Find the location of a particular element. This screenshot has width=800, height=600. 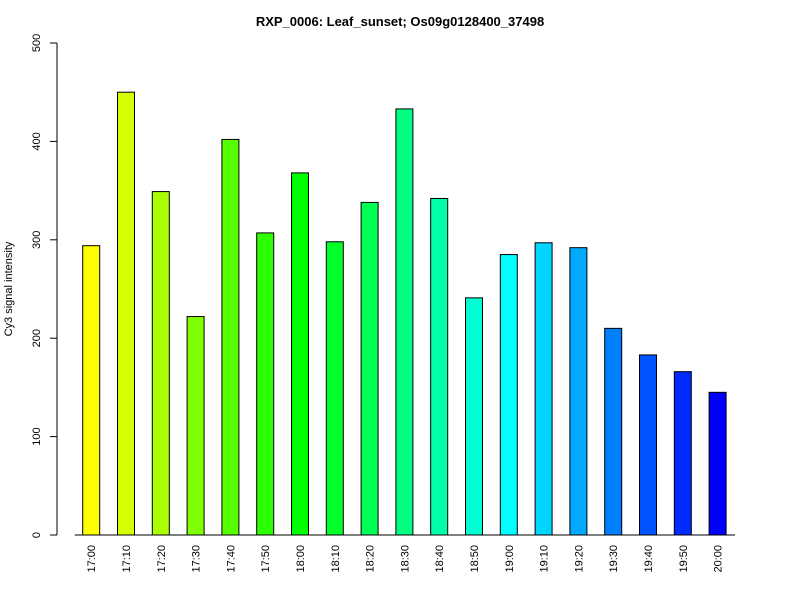

y-tick-label: 100 is located at coordinates (37, 436).